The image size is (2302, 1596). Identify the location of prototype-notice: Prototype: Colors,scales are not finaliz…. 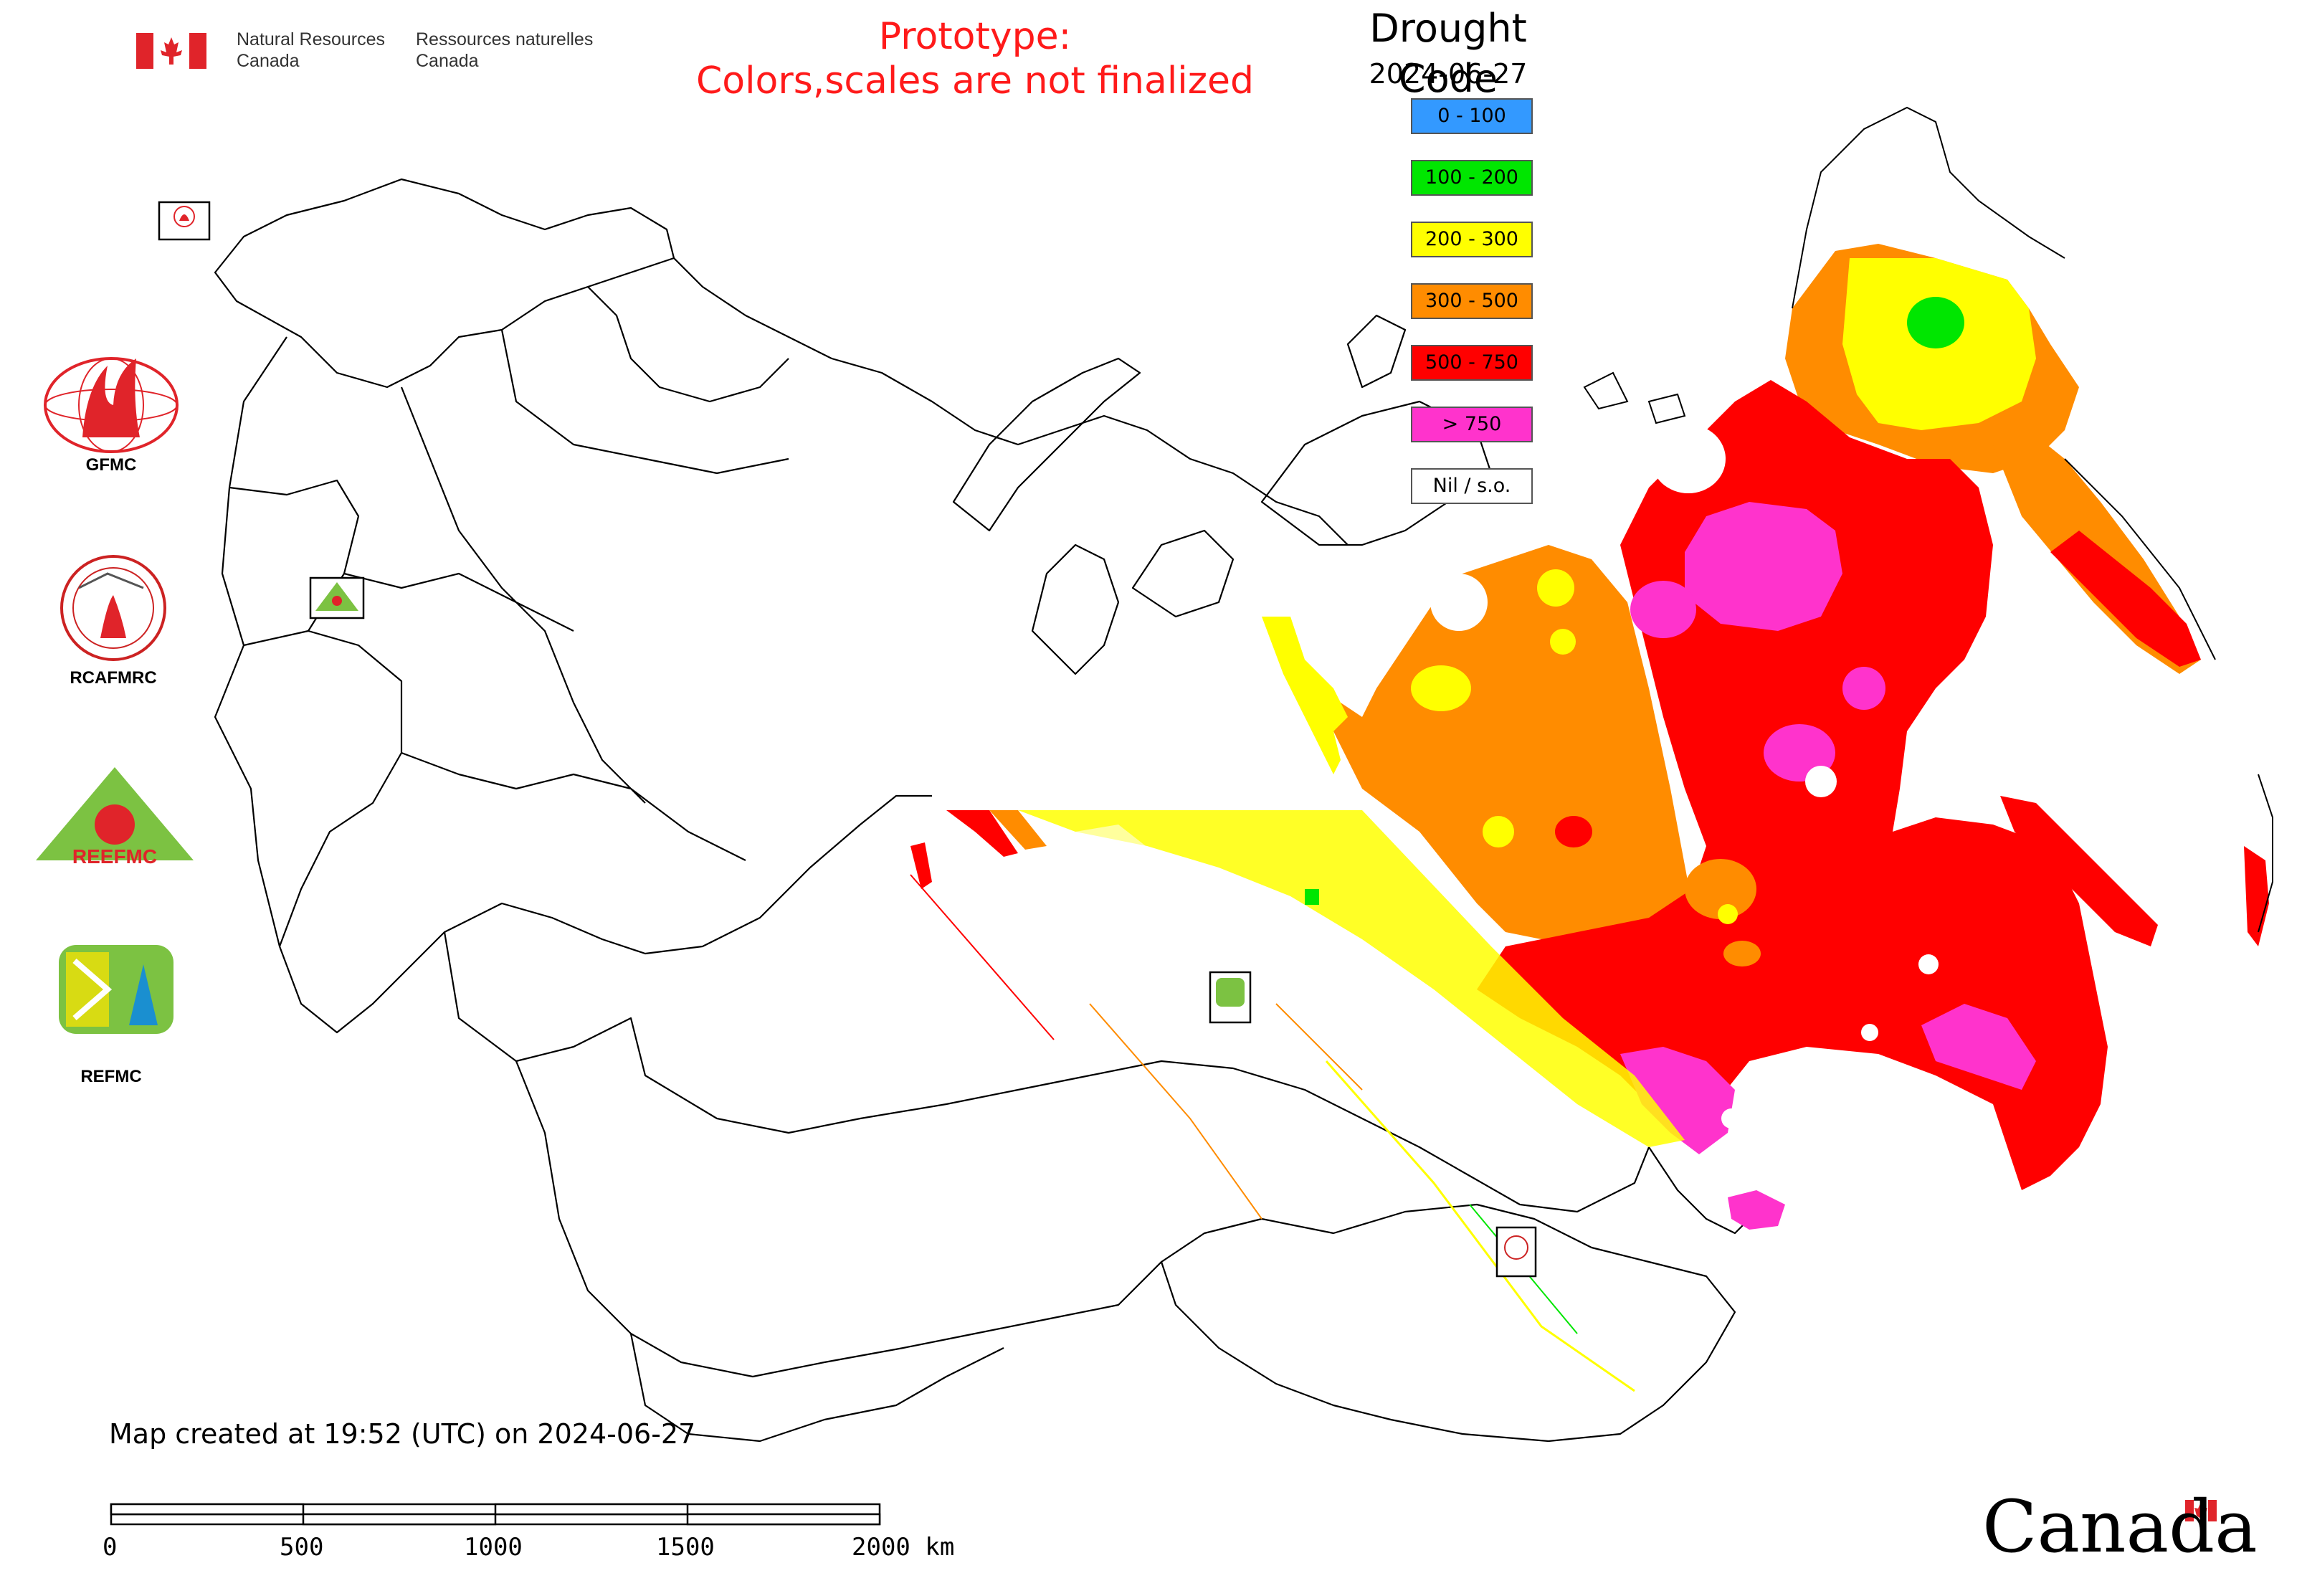
(975, 59).